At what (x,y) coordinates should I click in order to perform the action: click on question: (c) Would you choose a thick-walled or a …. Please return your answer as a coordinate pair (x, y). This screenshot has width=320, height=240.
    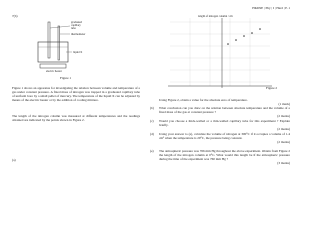
    Looking at the image, I should click on (220, 125).